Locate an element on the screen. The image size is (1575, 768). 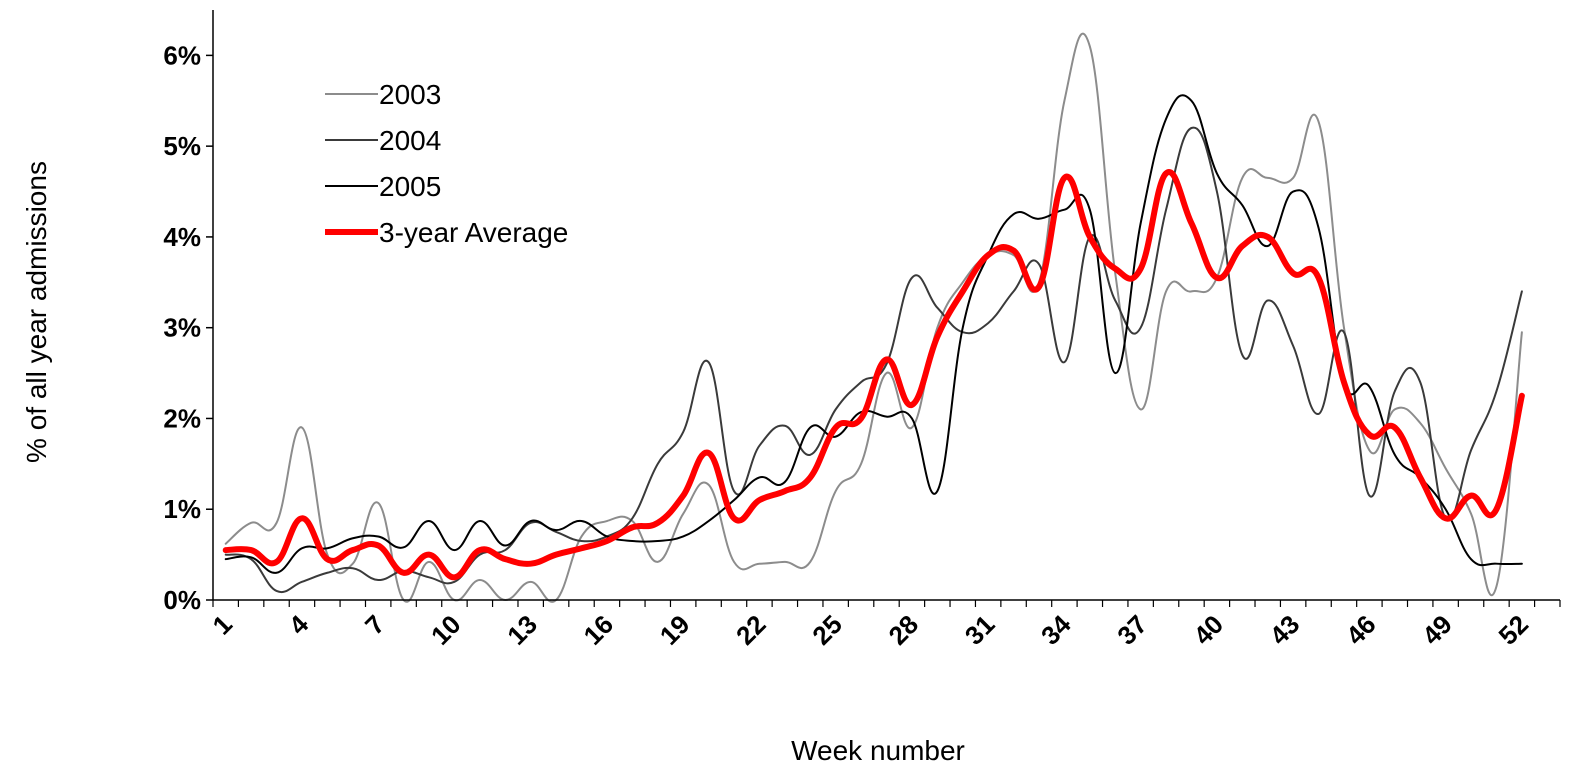
x-tick-label: 28 is located at coordinates (903, 630).